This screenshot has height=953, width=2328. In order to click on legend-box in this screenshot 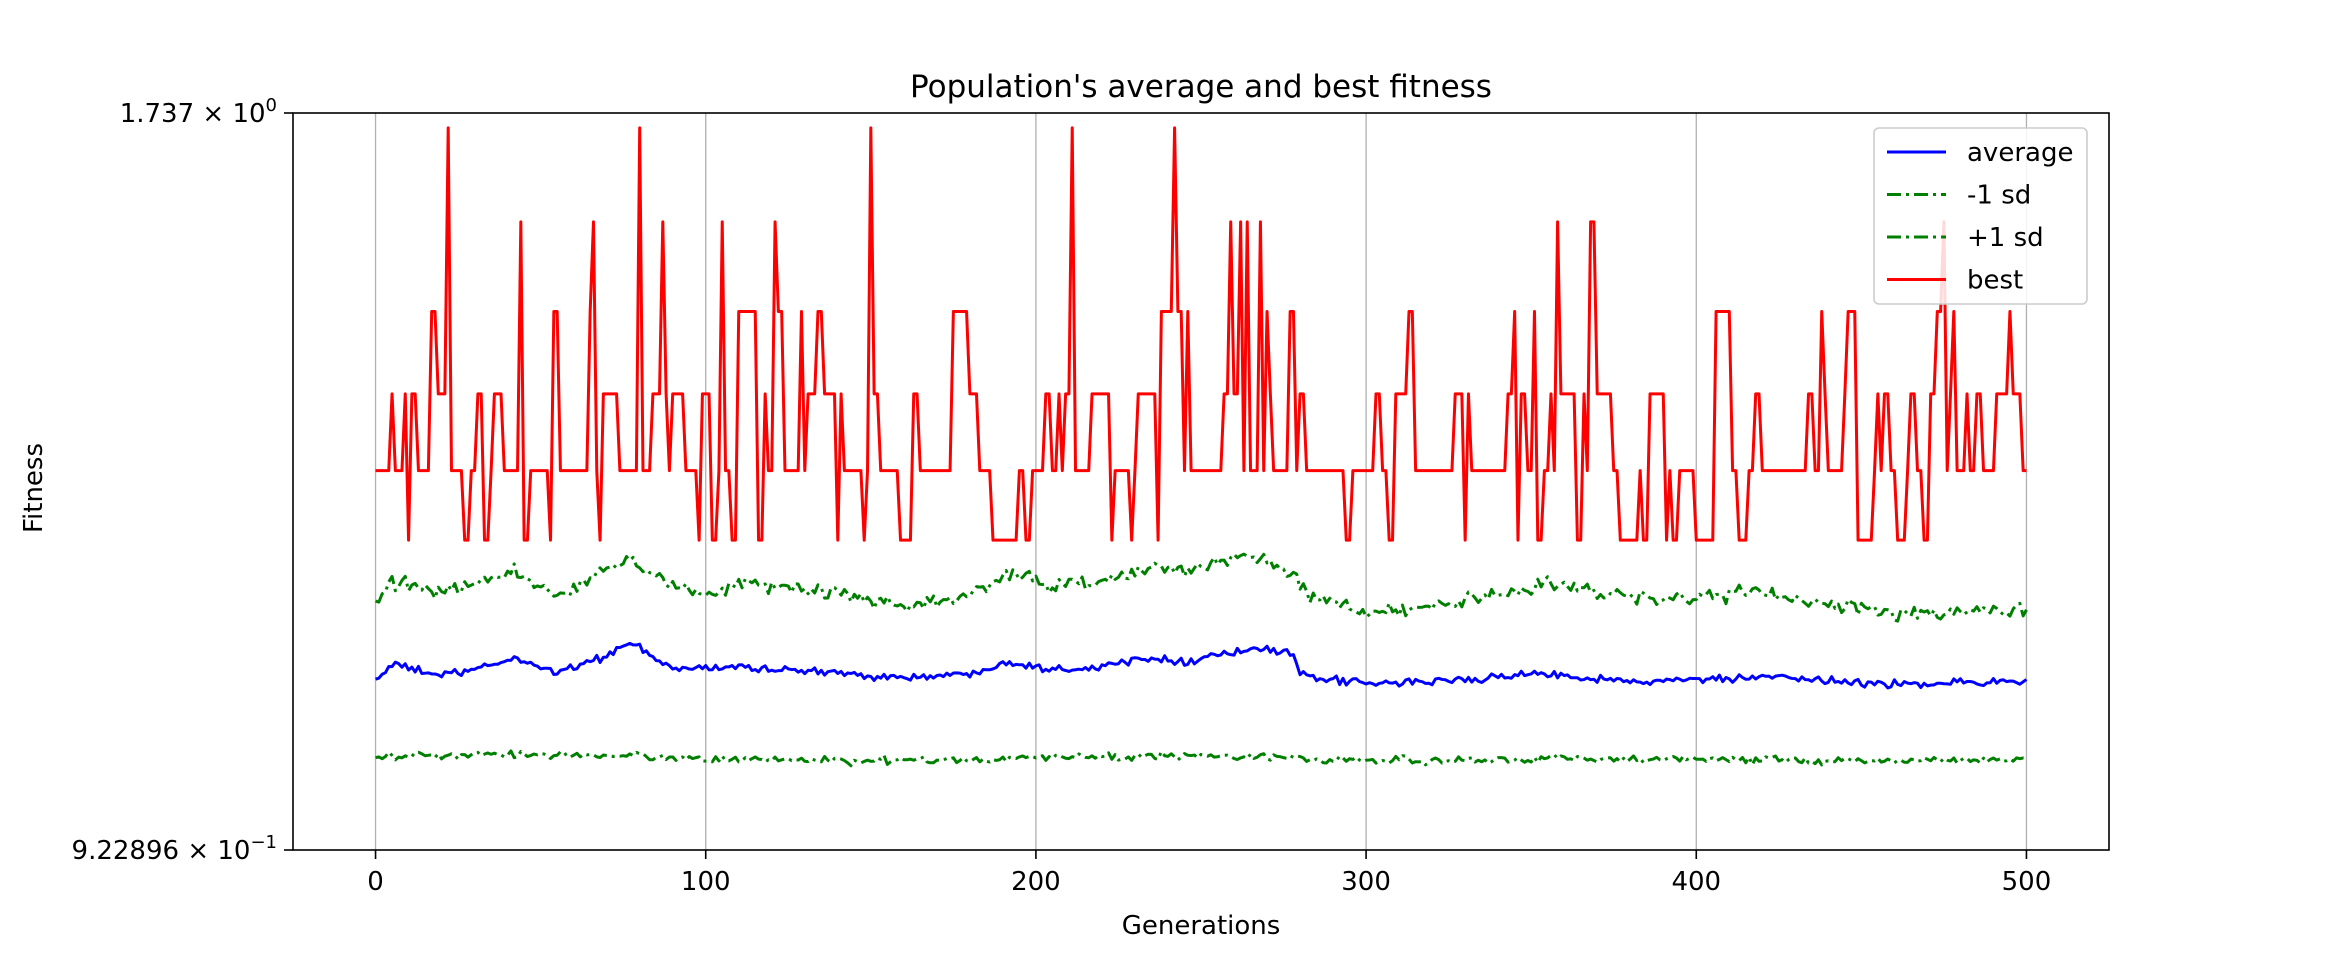, I will do `click(1980, 216)`.